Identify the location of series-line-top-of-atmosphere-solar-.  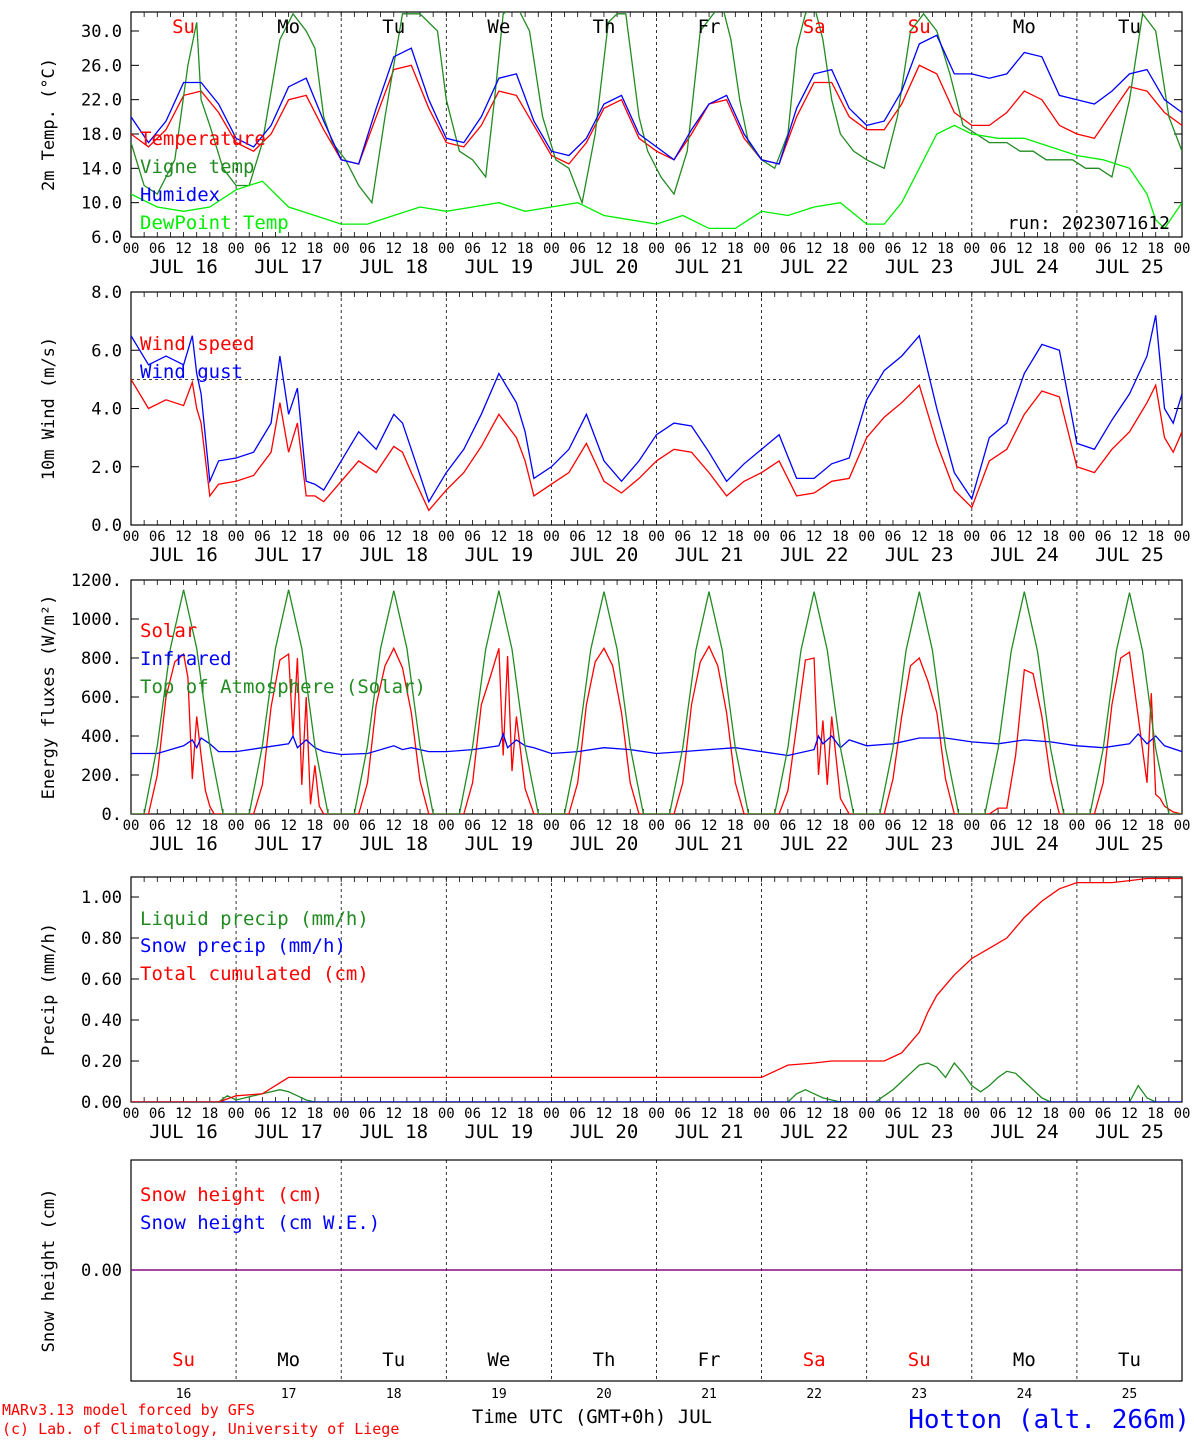
(656, 701).